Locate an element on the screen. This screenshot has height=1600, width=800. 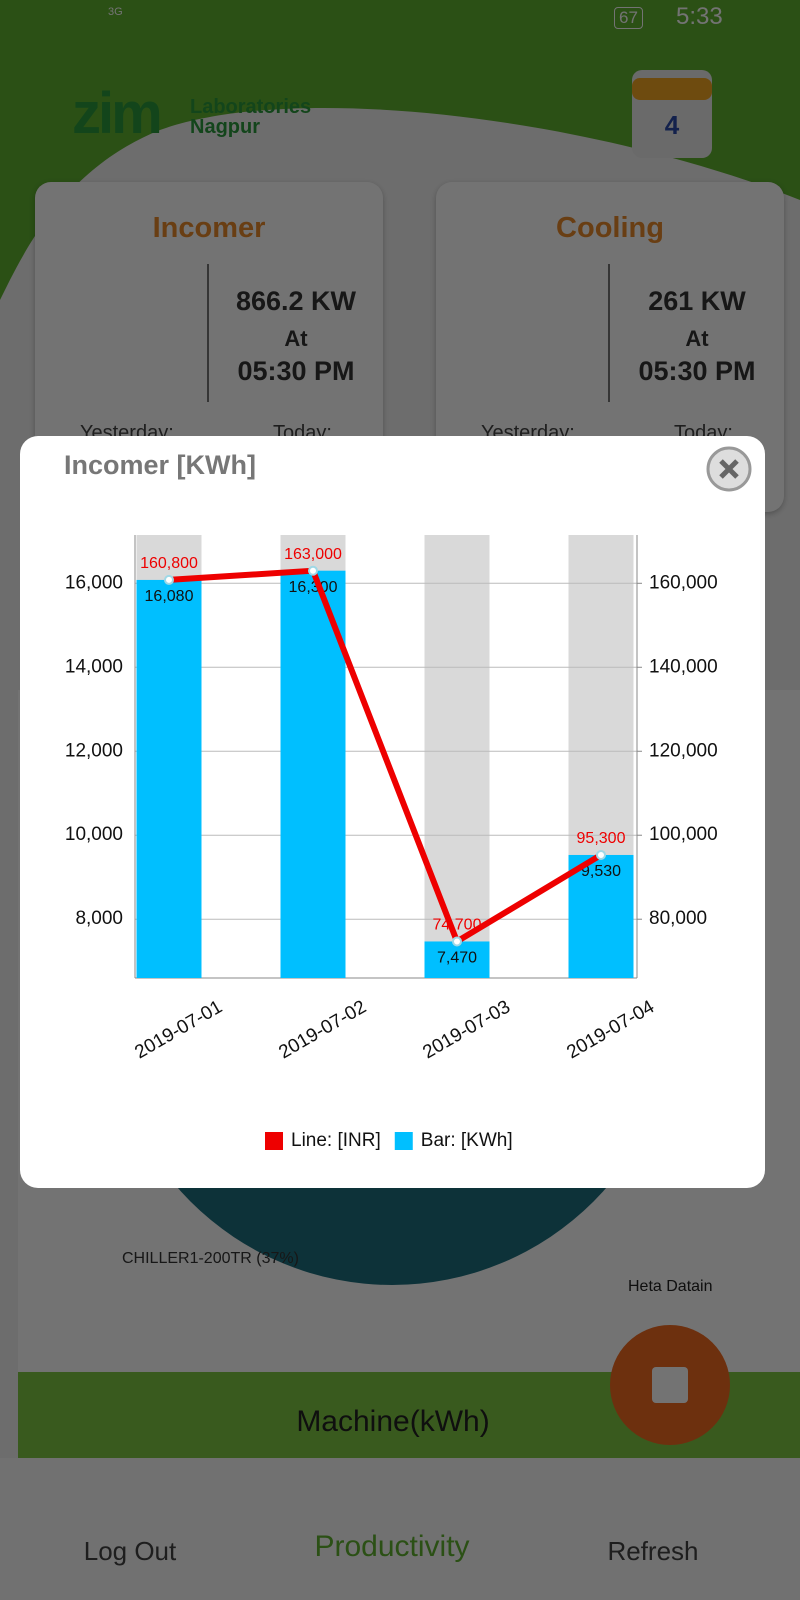
y2-tick-label: 120,000 is located at coordinates (683, 750).